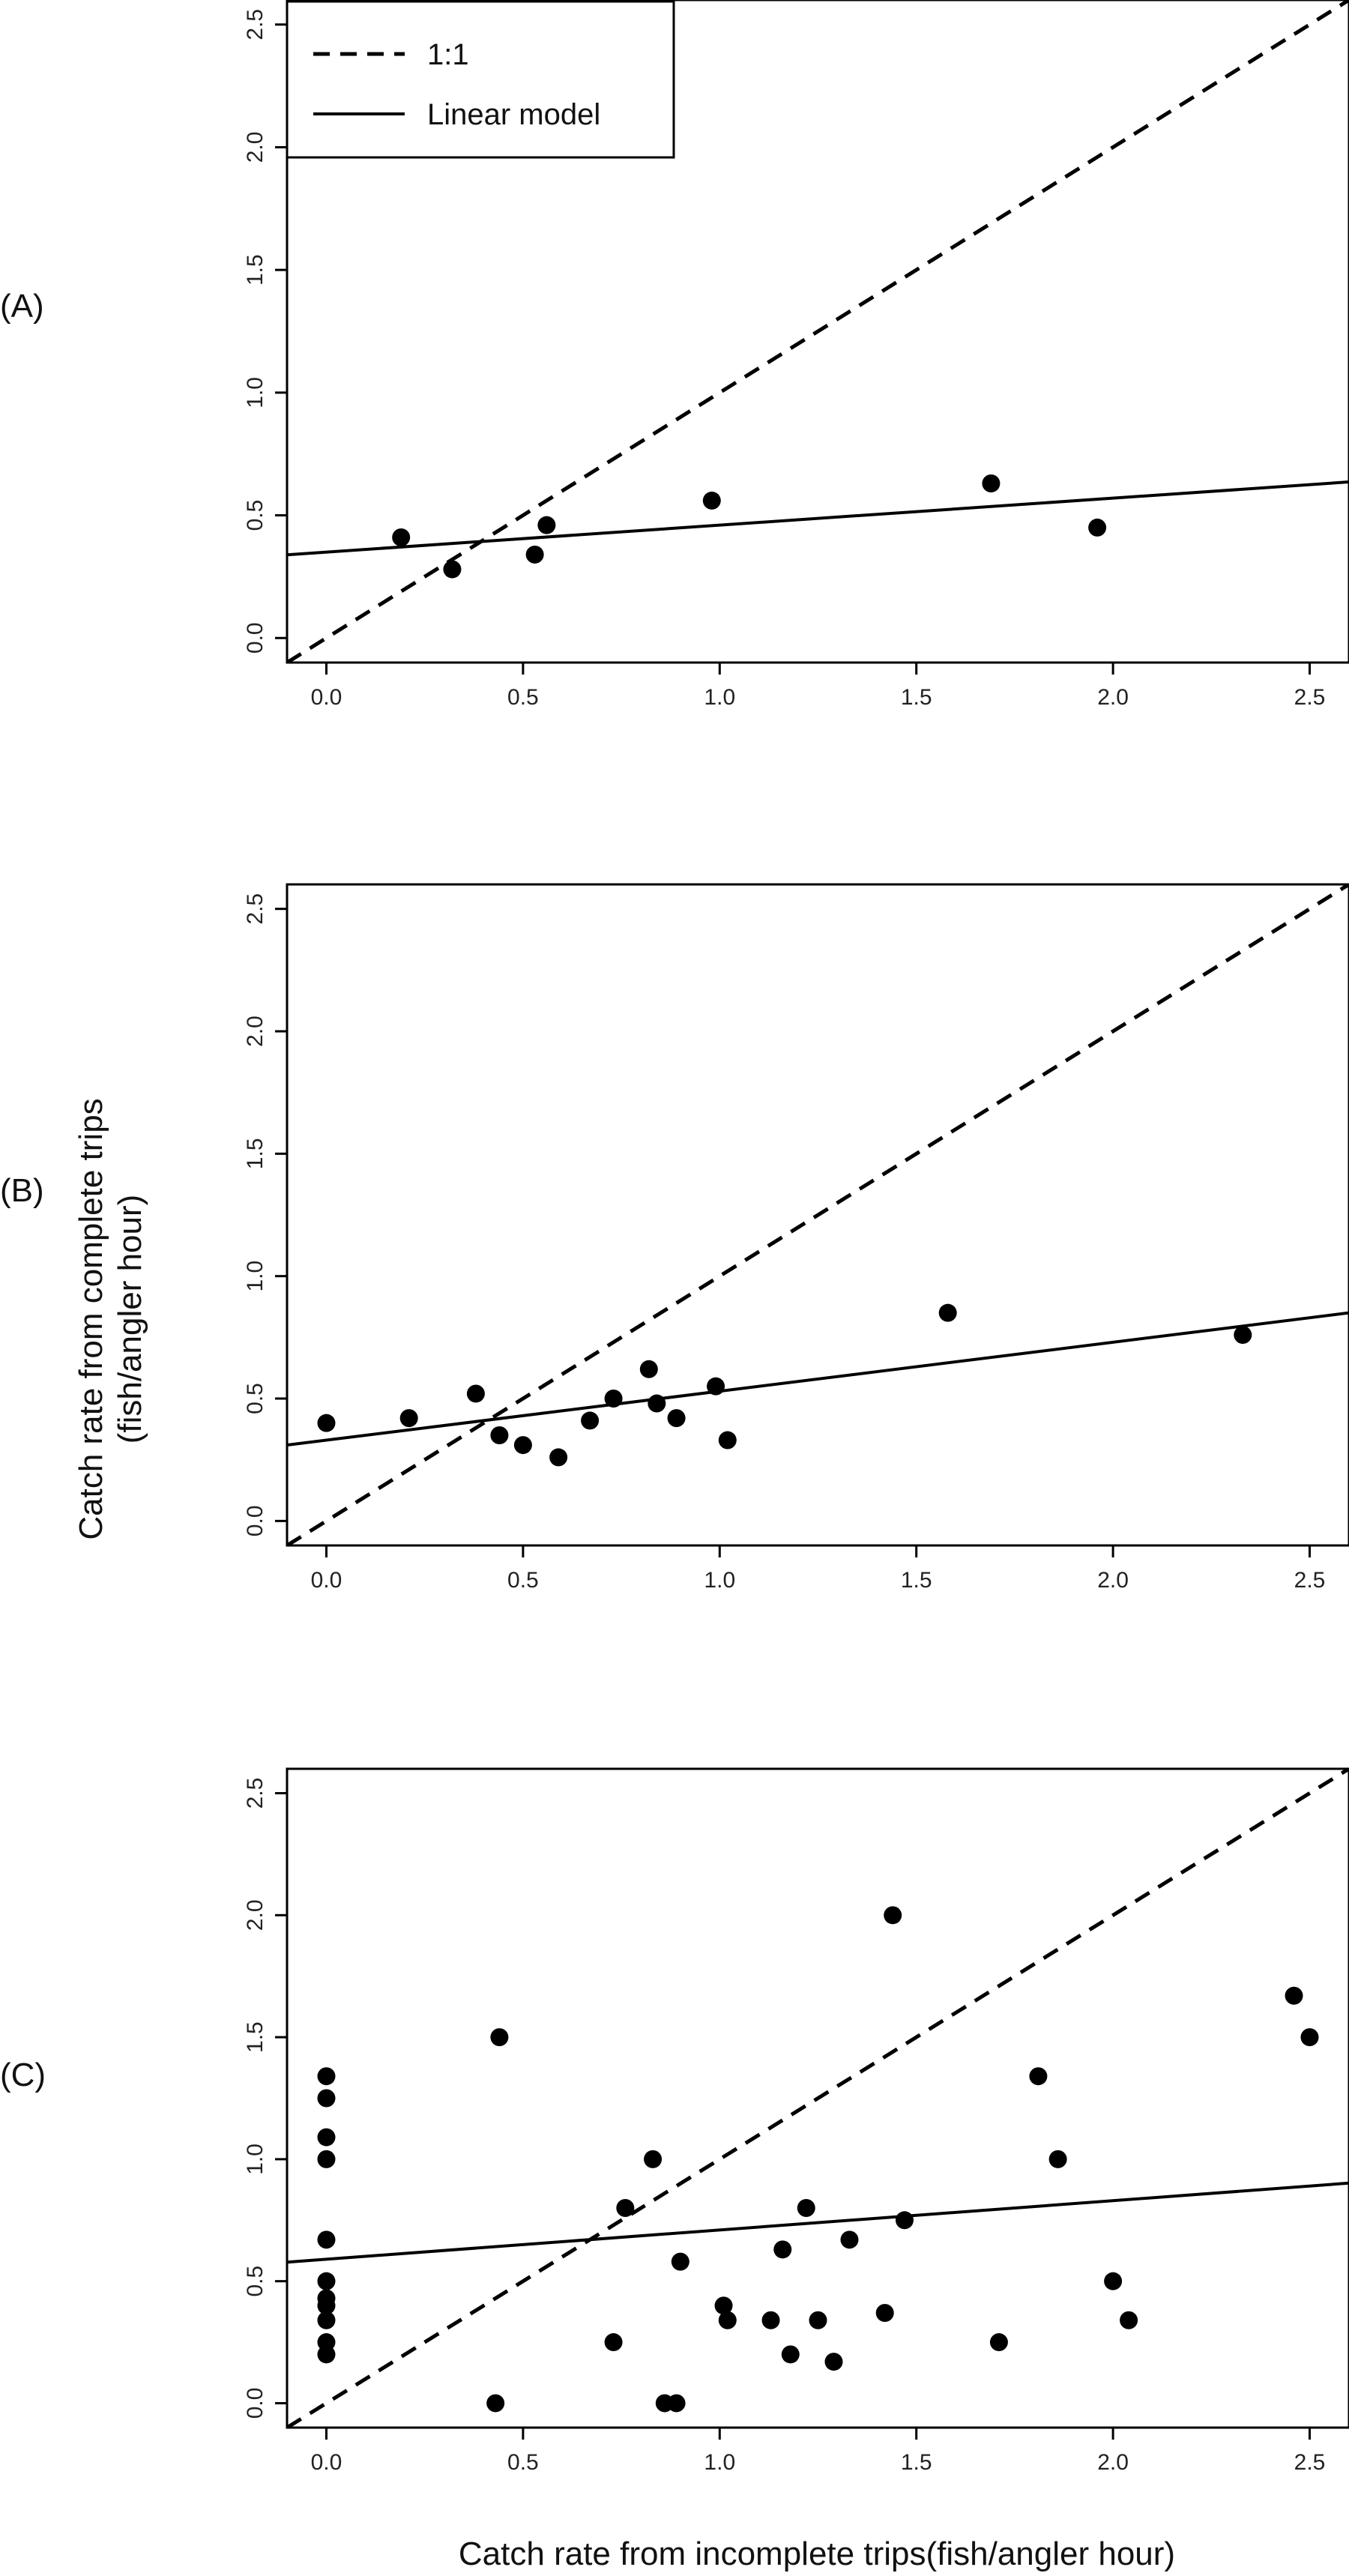 The height and width of the screenshot is (2576, 1349). Describe the element at coordinates (22, 1190) in the screenshot. I see `panel-label: (B)` at that location.